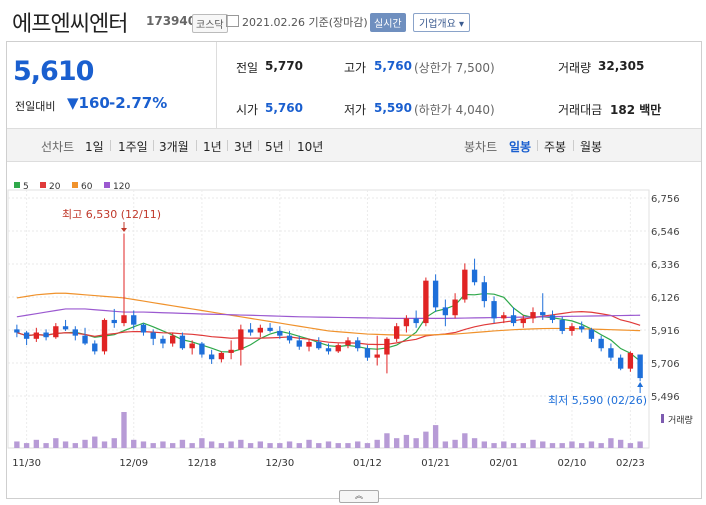  Describe the element at coordinates (88, 103) in the screenshot. I see `price-change: ▼160` at that location.